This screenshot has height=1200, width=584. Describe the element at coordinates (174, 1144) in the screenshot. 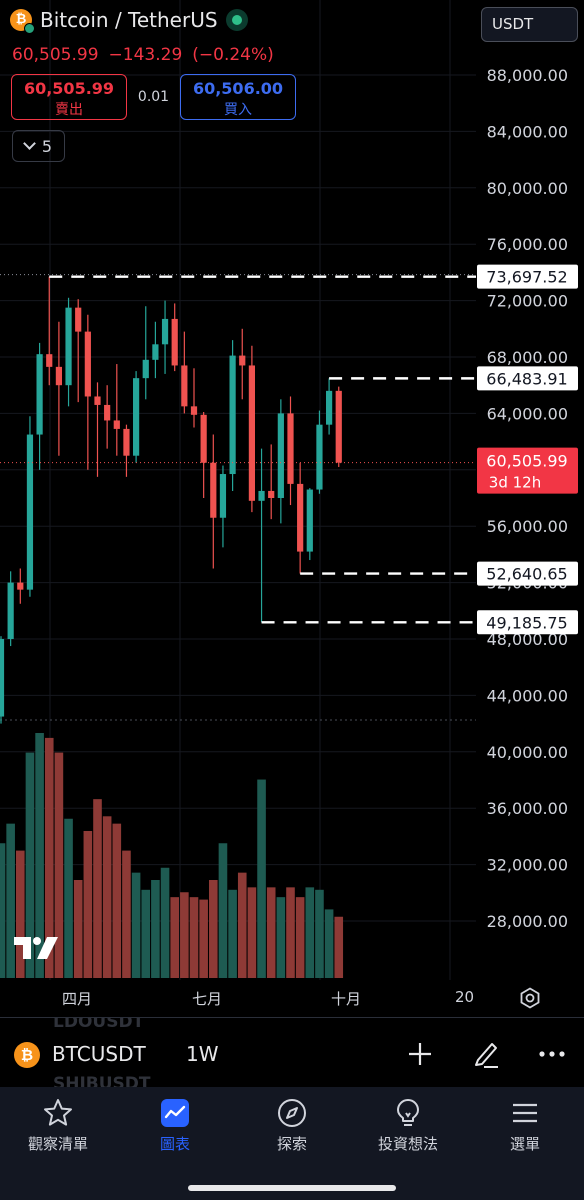

I see `nav-label: 圖表` at that location.